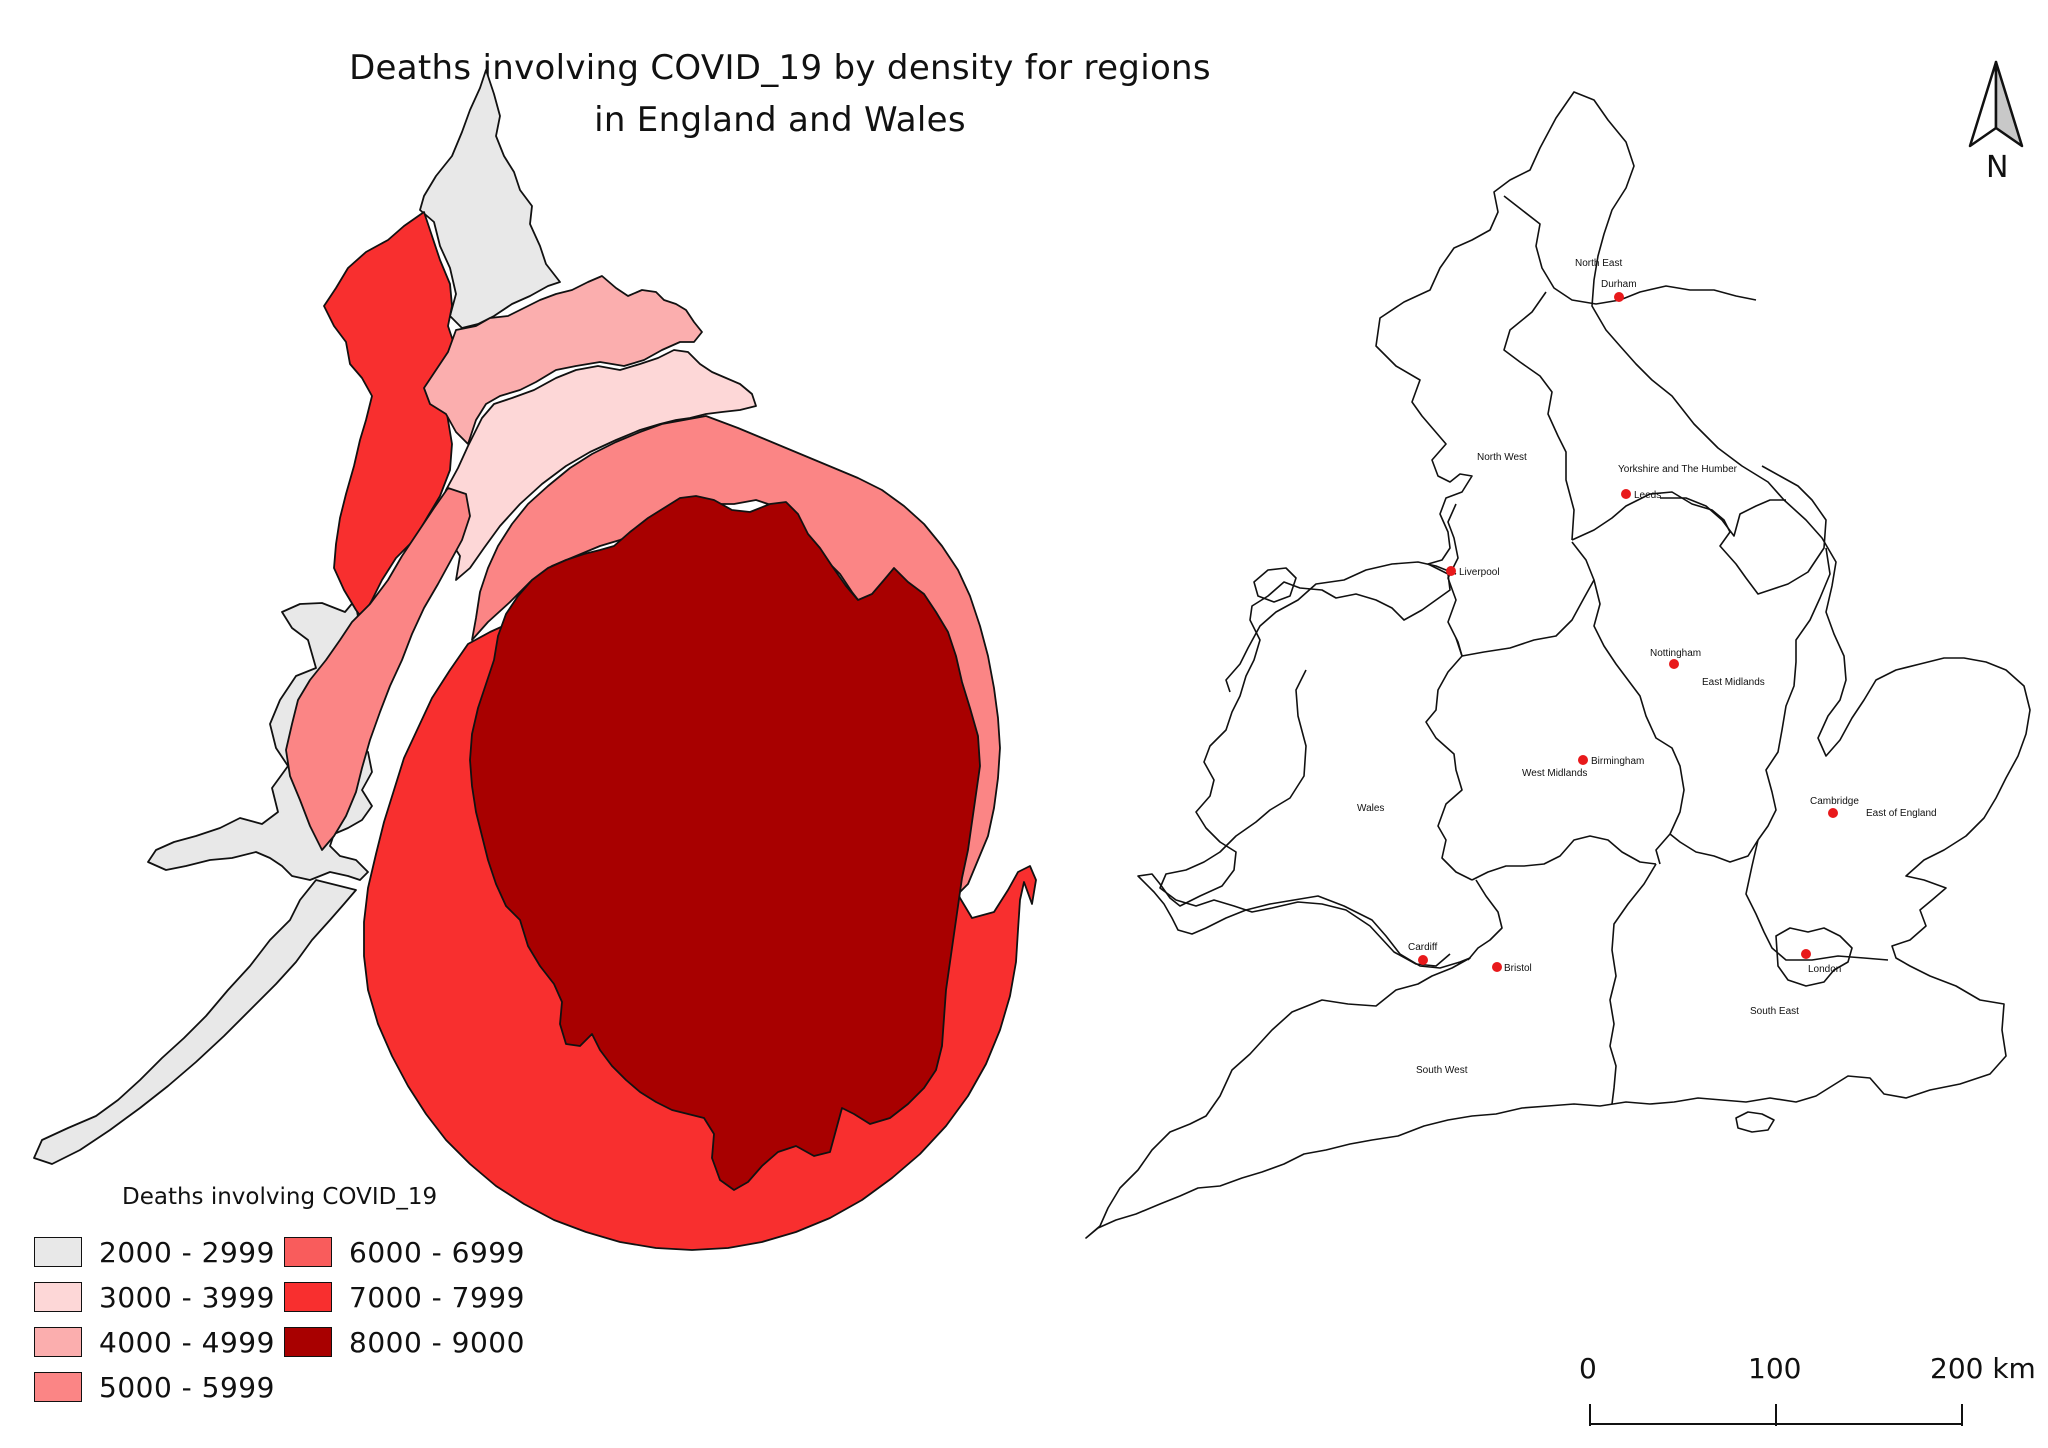 The width and height of the screenshot is (2048, 1448). Describe the element at coordinates (1723, 517) in the screenshot. I see `humber-estuary` at that location.